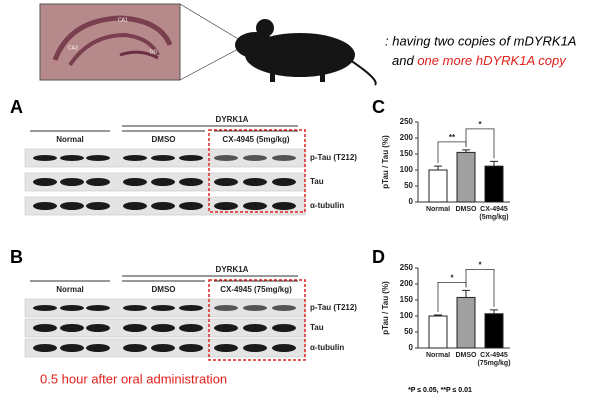 The width and height of the screenshot is (600, 401). I want to click on label-box: CX-4945 (75mg/kg), so click(494, 359).